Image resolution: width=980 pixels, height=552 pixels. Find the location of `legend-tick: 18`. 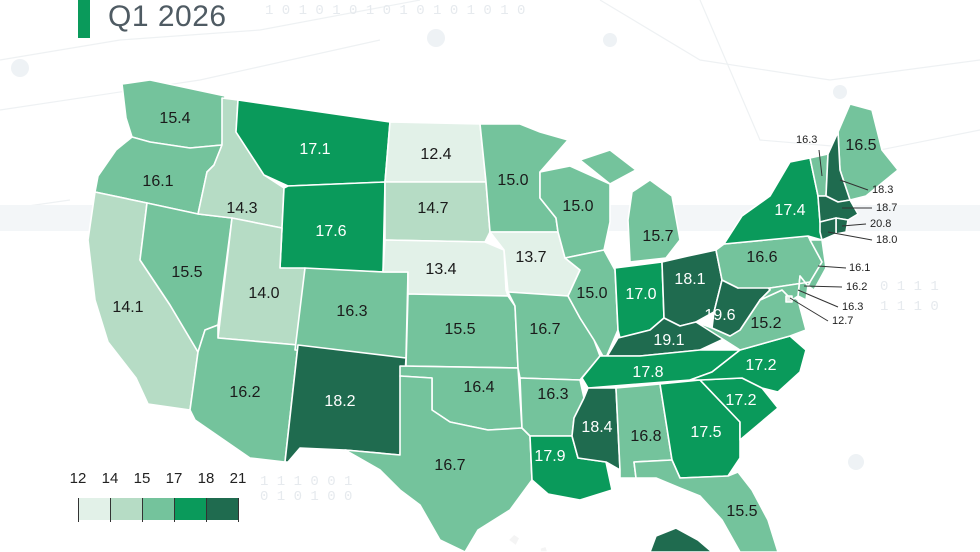

legend-tick: 18 is located at coordinates (206, 478).